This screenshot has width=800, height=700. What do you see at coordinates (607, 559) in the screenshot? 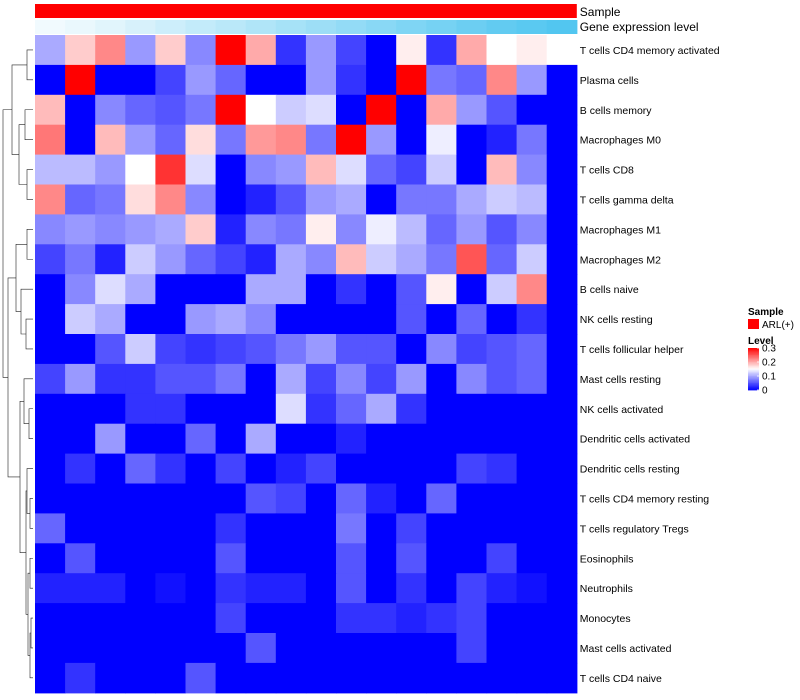
I see `row-label: Eosinophils` at bounding box center [607, 559].